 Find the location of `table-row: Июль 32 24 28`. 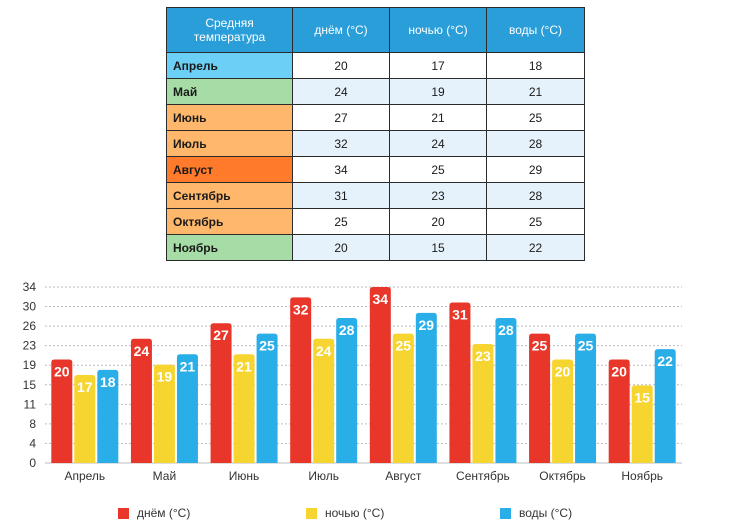

table-row: Июль 32 24 28 is located at coordinates (375, 143).